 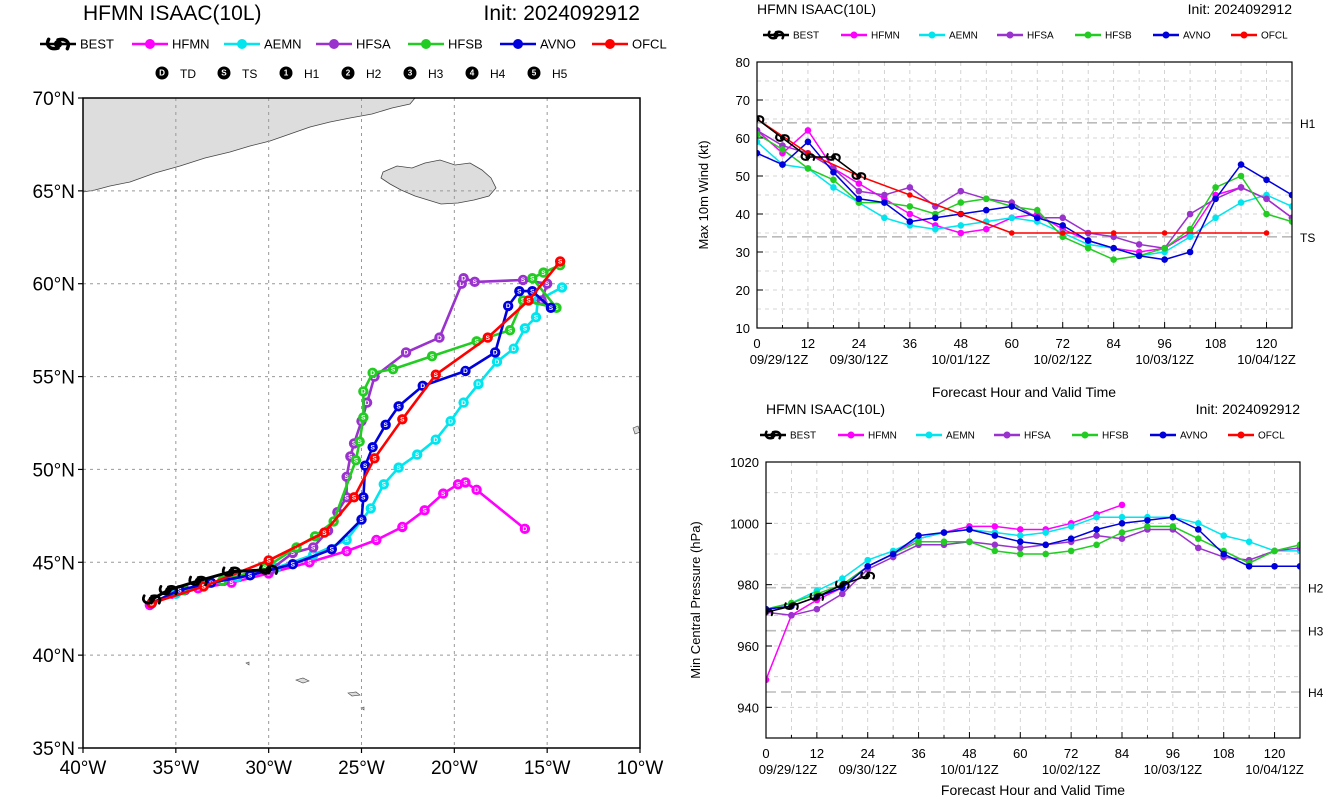 I want to click on track-point-aemn-18: S, so click(x=536, y=317).